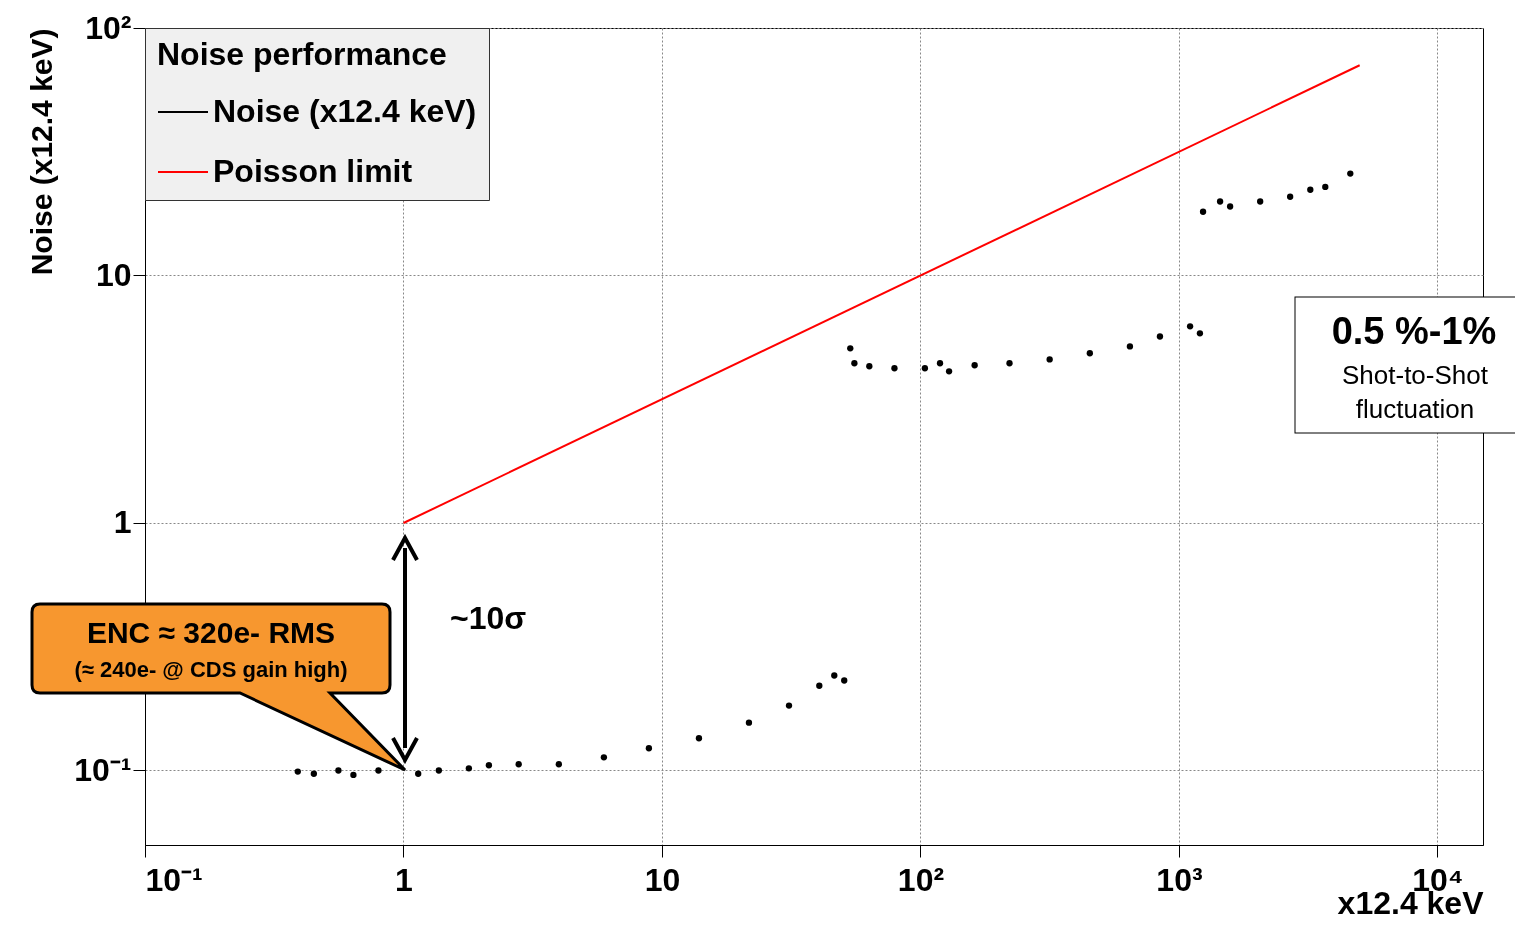  What do you see at coordinates (122, 522) in the screenshot?
I see `y-tick-label: 1` at bounding box center [122, 522].